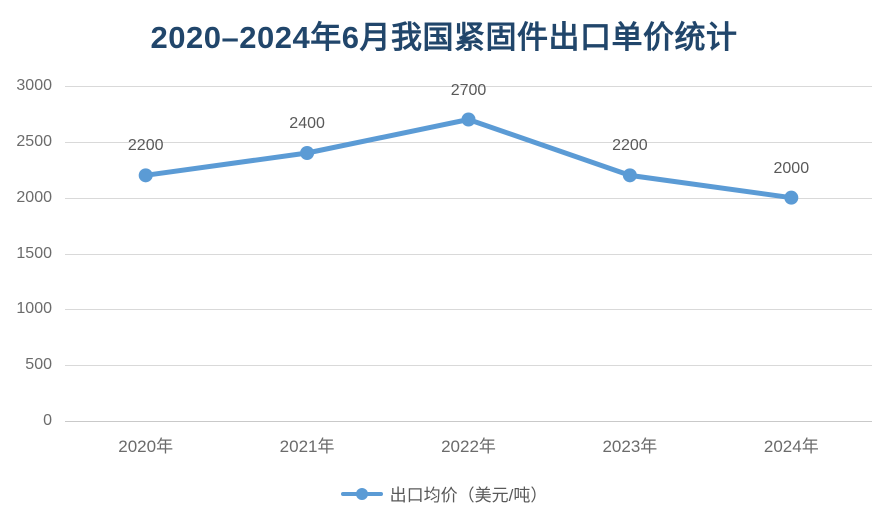  I want to click on data-point-label: 2000, so click(791, 168).